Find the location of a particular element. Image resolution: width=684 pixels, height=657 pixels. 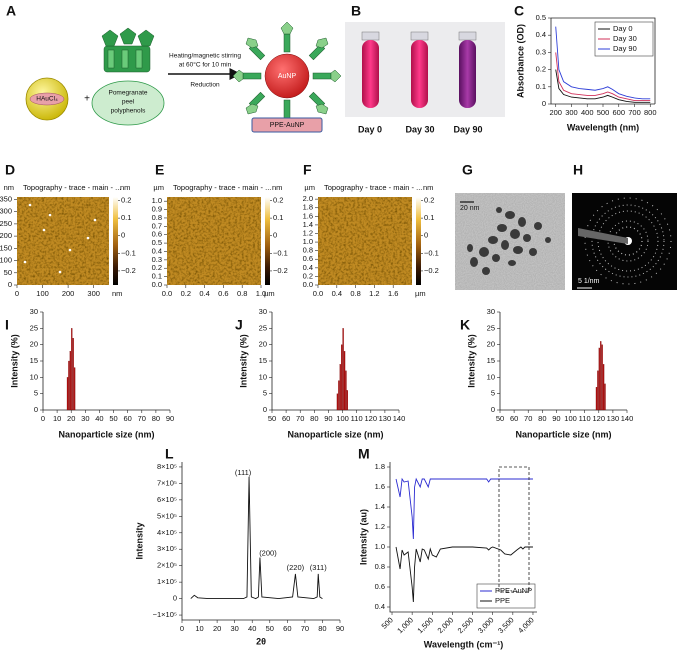

x-tick-label: 10 is located at coordinates (199, 628).